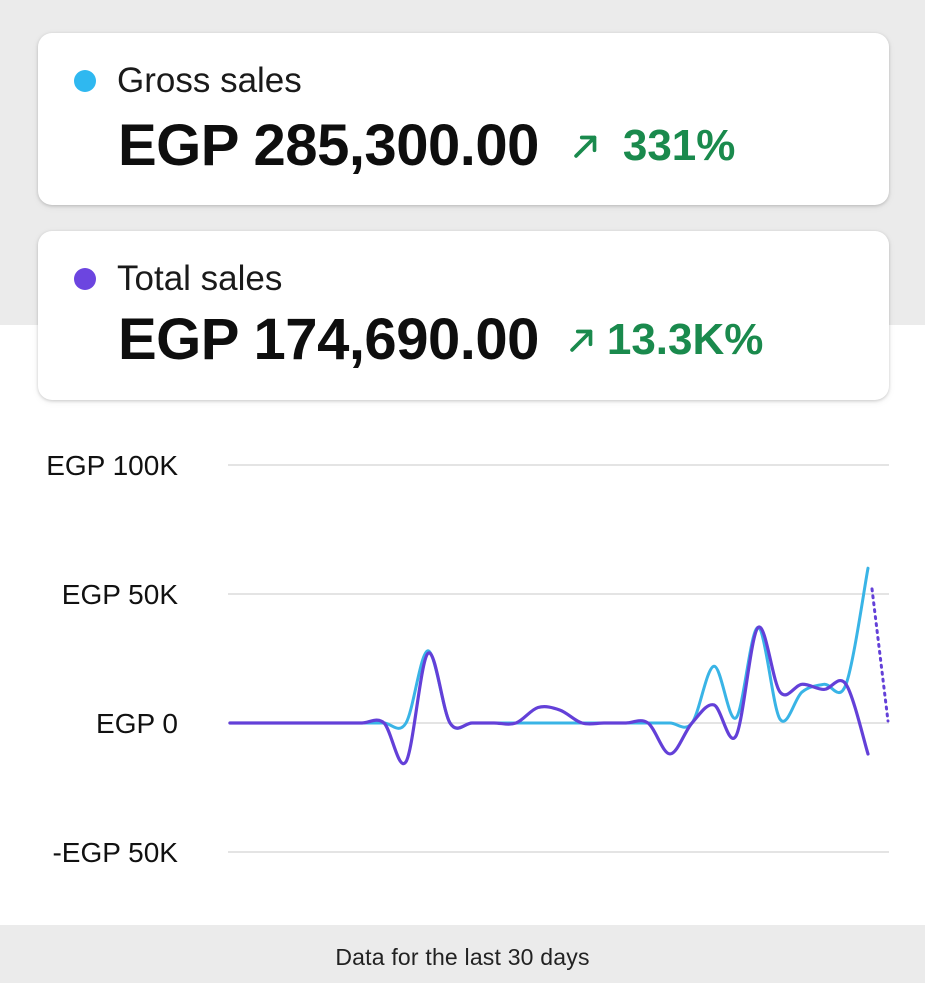 This screenshot has width=925, height=983. I want to click on series-line-total-sales, so click(549, 695).